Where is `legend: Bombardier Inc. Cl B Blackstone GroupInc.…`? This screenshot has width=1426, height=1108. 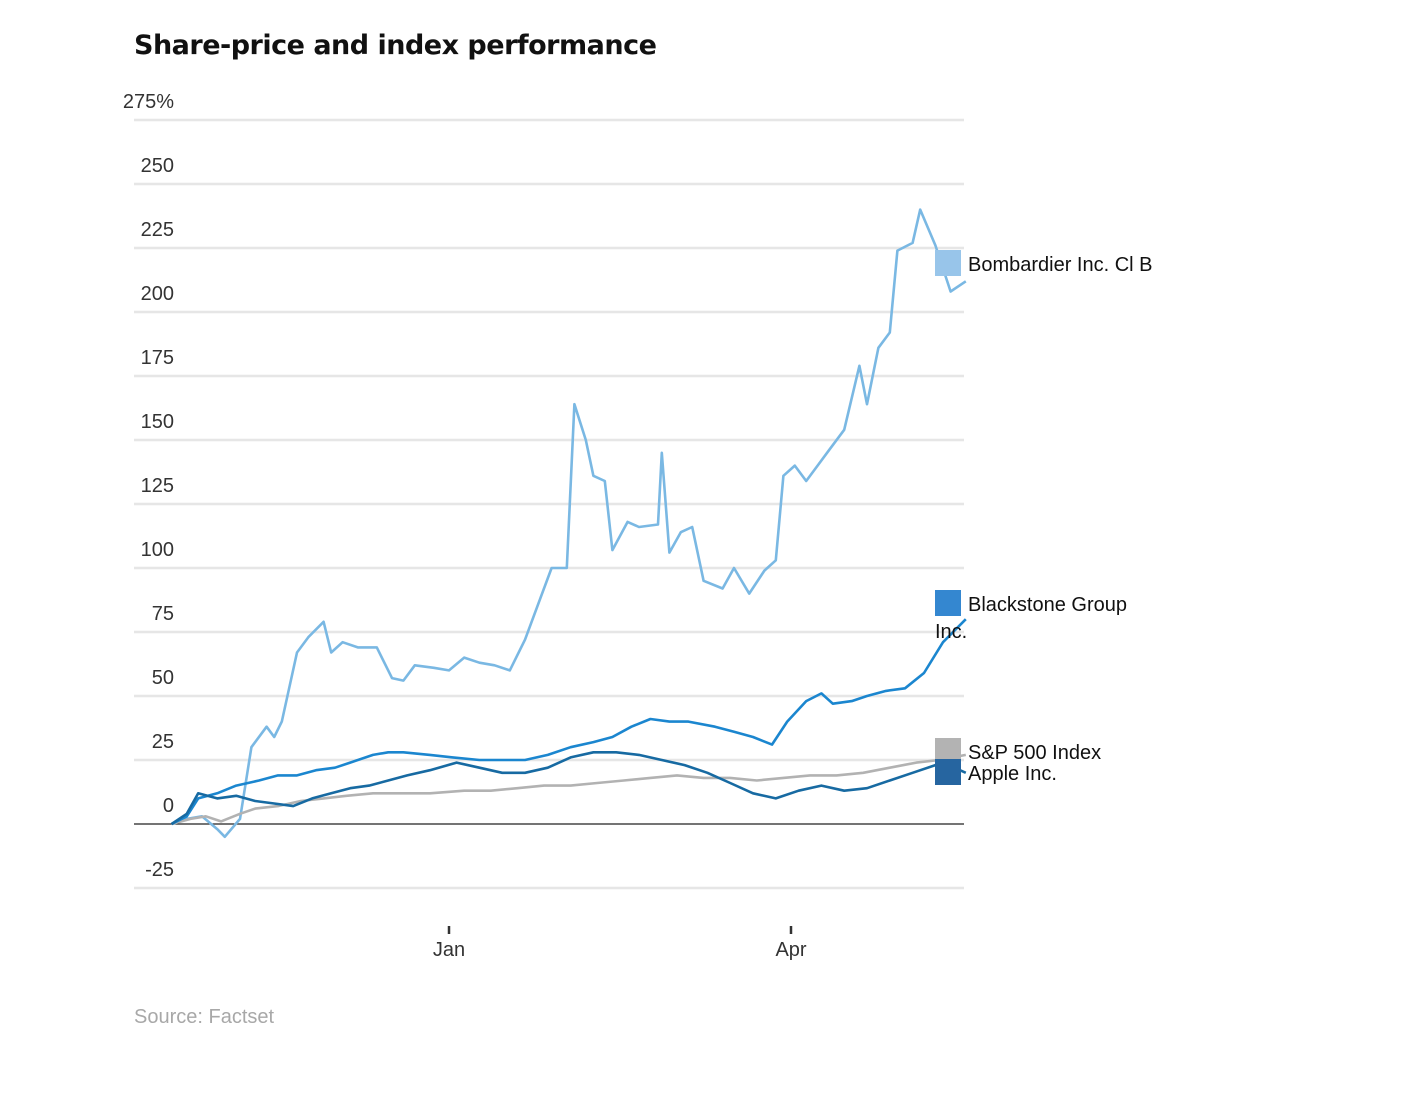 legend: Bombardier Inc. Cl B Blackstone GroupInc.… is located at coordinates (1044, 517).